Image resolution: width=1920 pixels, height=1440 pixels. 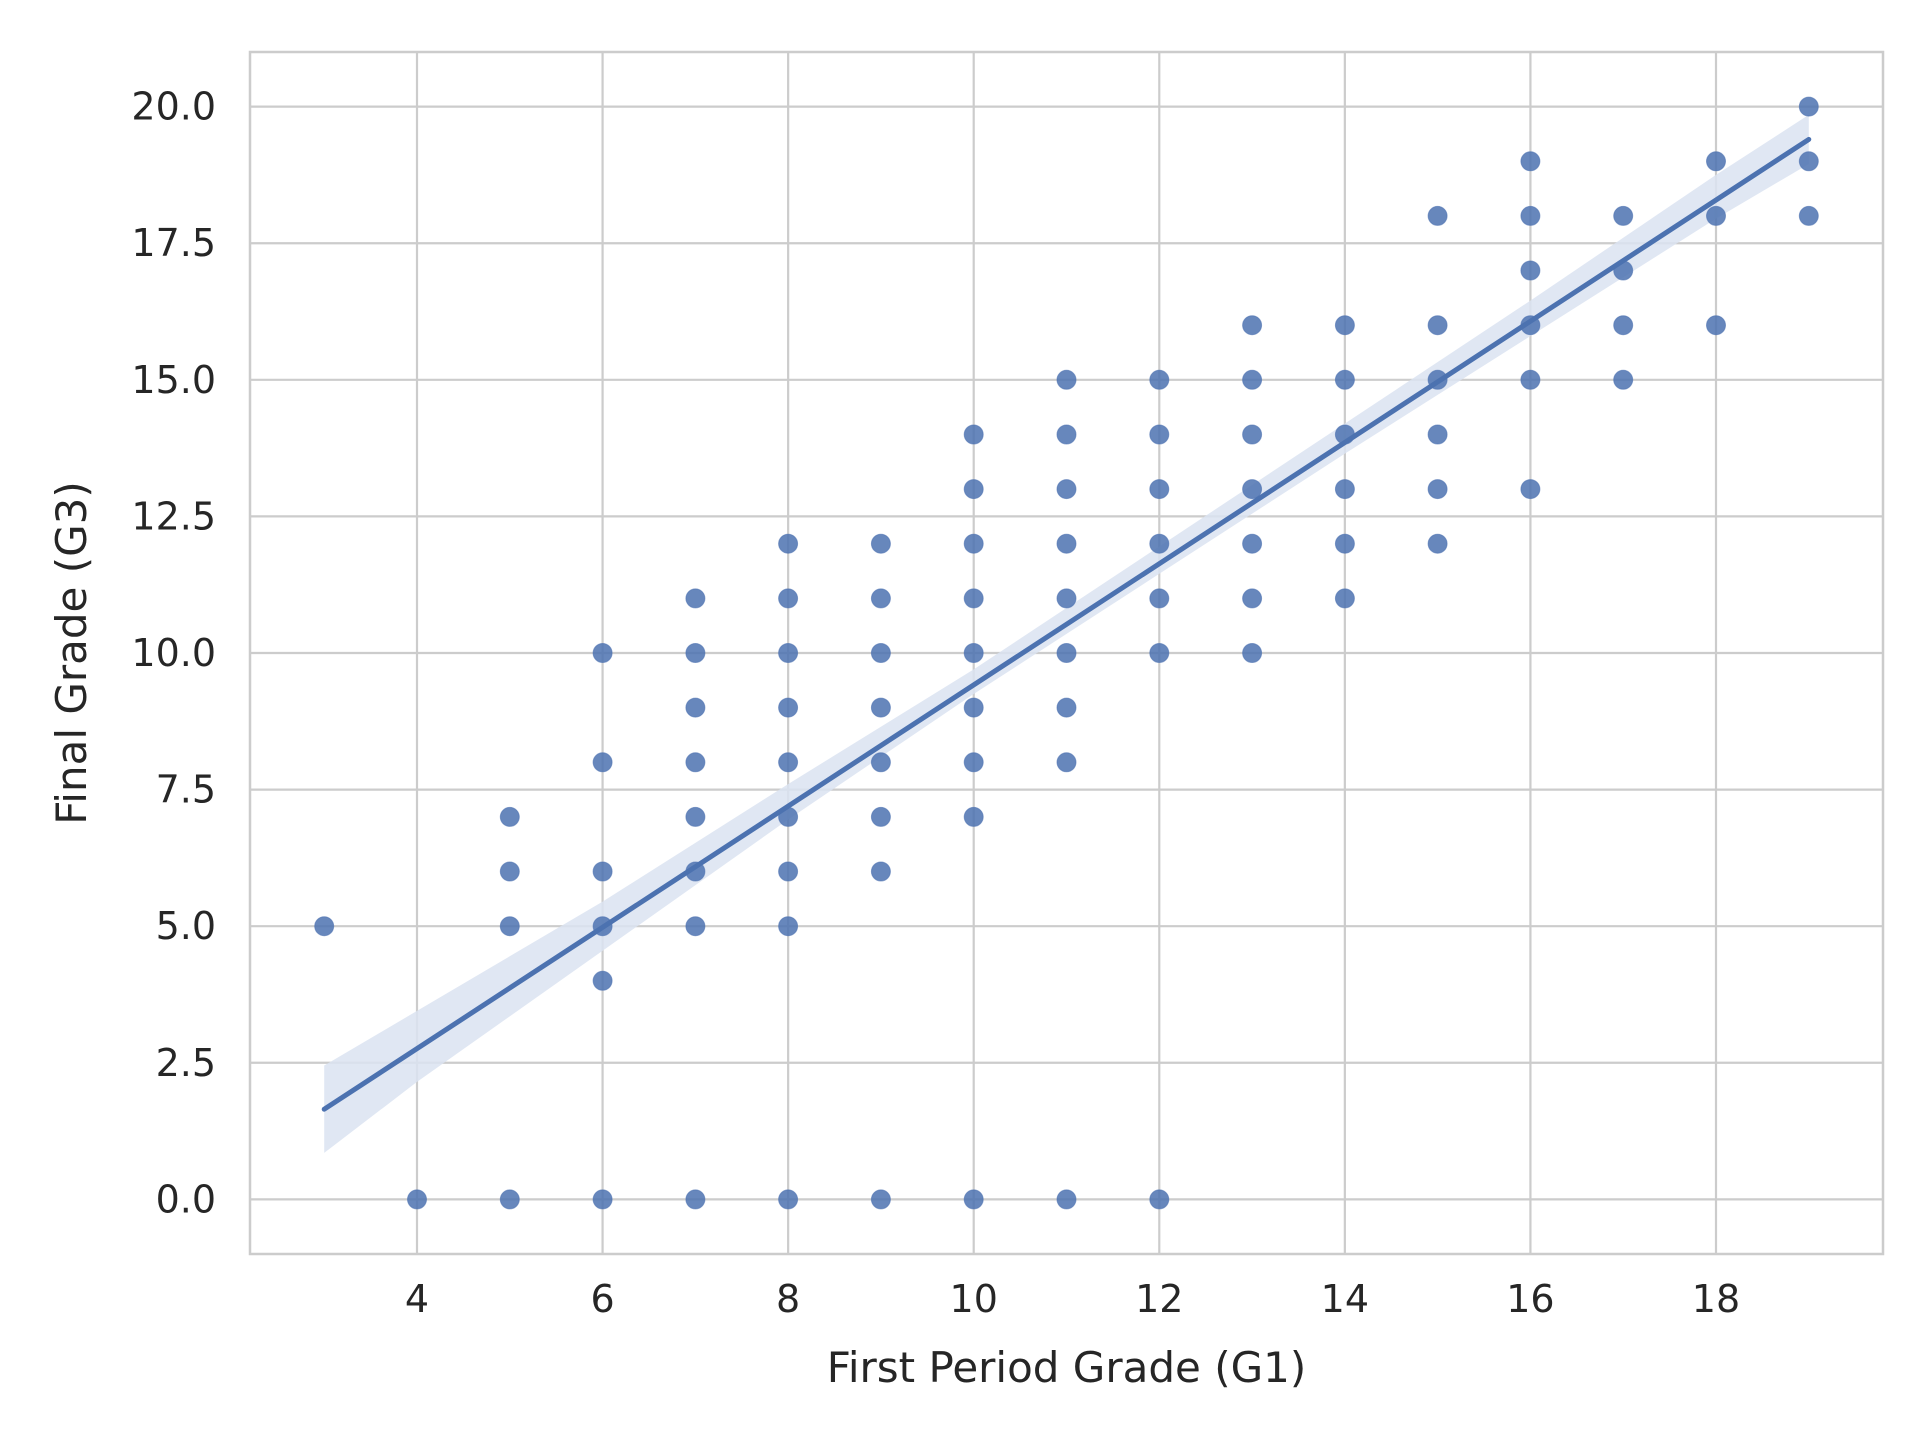 What do you see at coordinates (788, 1299) in the screenshot?
I see `x-tick-label: 8` at bounding box center [788, 1299].